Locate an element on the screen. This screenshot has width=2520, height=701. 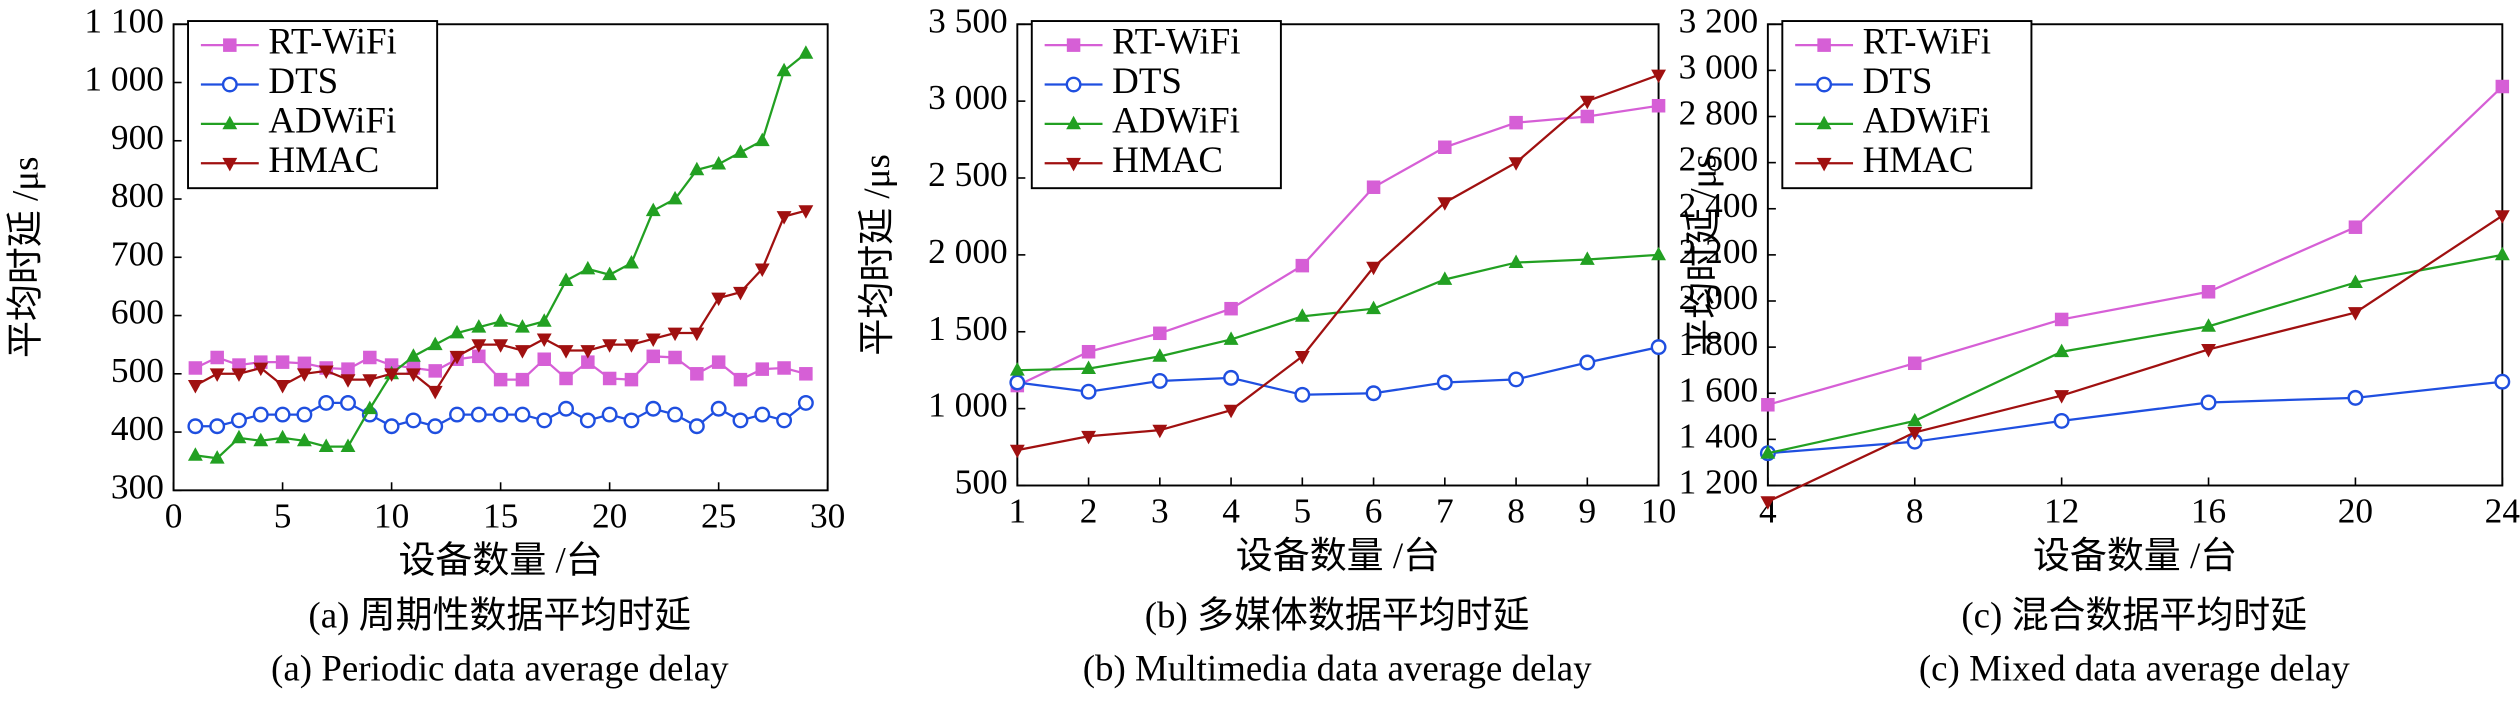
caption: (a) 周期性数据平均时延 is located at coordinates (499, 615).